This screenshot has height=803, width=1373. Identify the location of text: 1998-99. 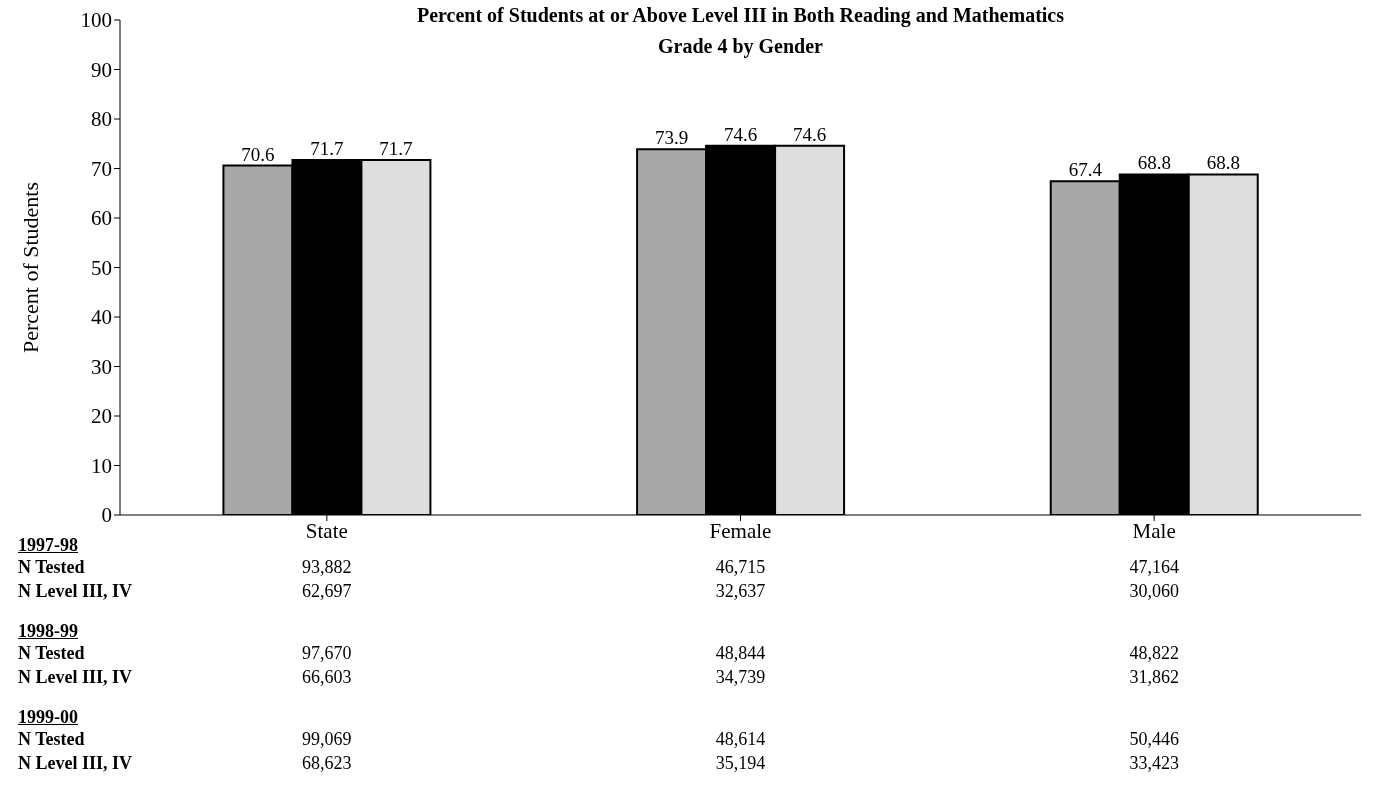
(48, 631).